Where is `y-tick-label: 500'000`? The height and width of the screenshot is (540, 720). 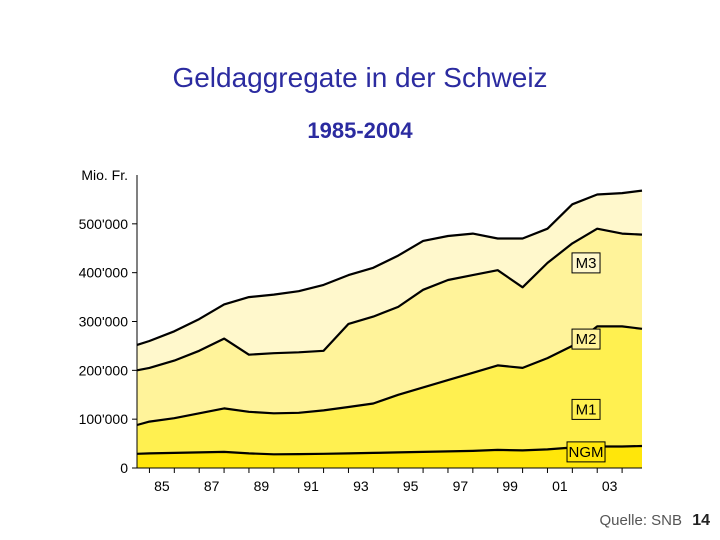 y-tick-label: 500'000 is located at coordinates (104, 224).